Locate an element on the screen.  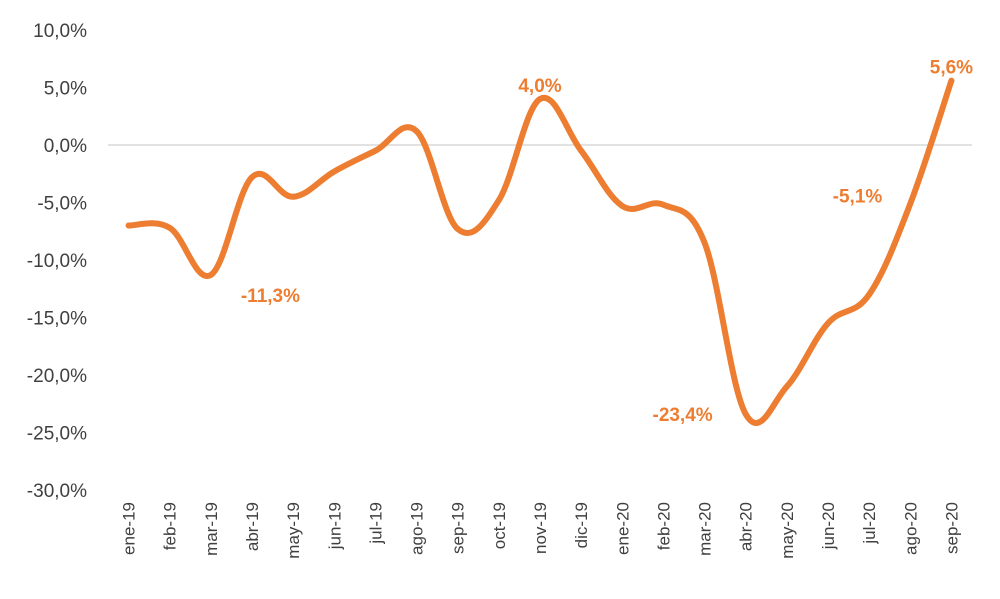
x-tick-label: sep-20 is located at coordinates (951, 528).